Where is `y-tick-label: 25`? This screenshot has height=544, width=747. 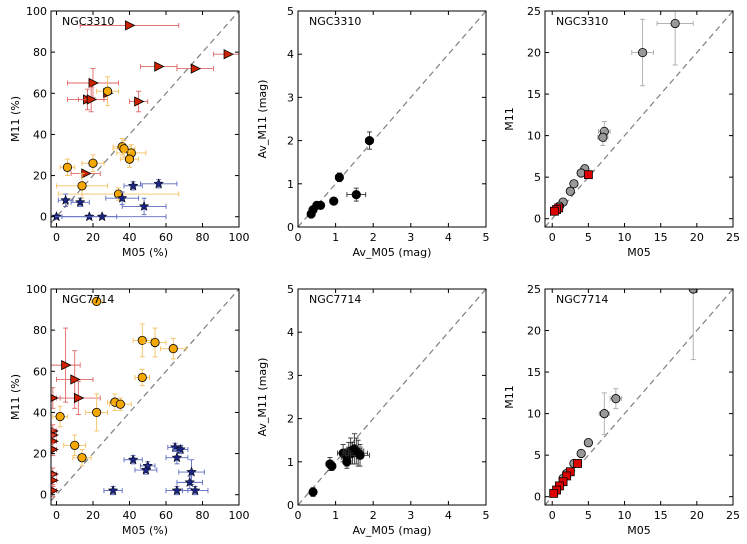
y-tick-label: 25 is located at coordinates (534, 289).